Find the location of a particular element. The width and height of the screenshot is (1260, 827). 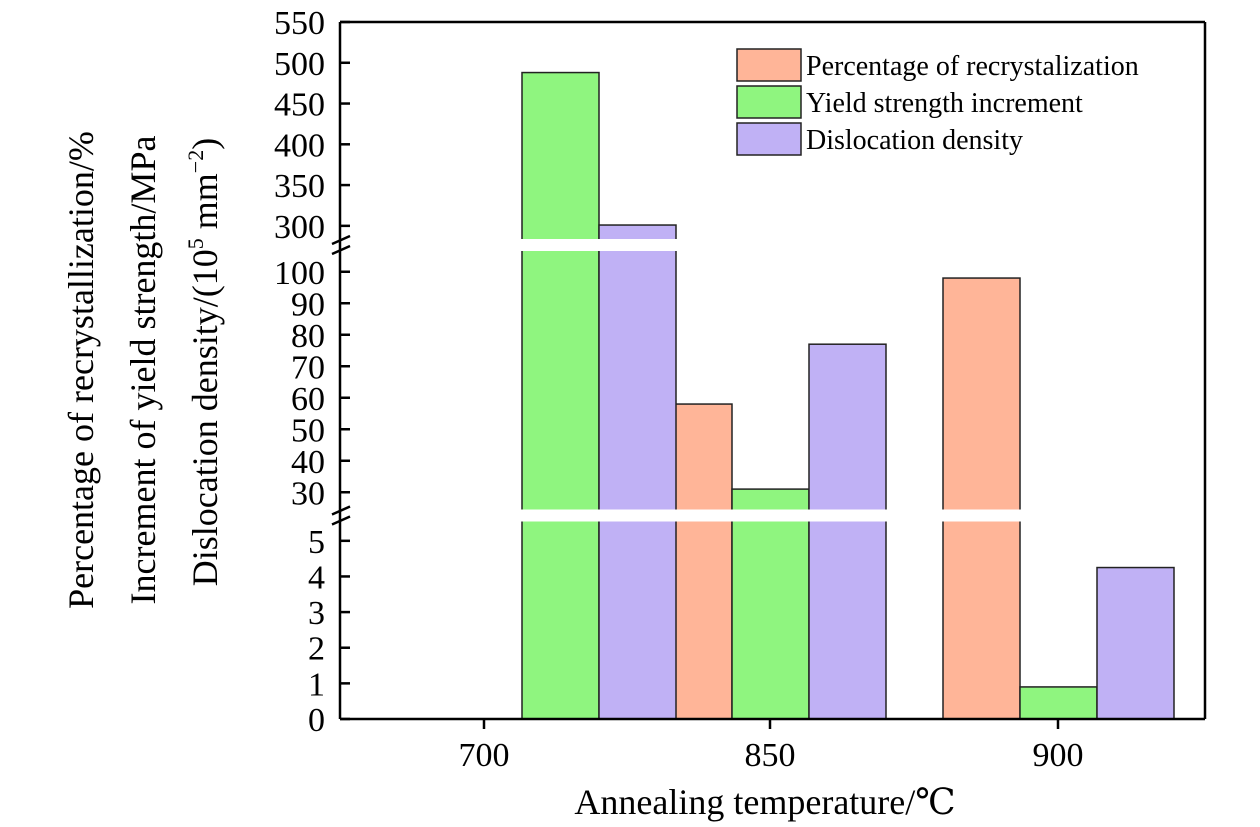

y-tick-label-300: 300 is located at coordinates (299, 227).